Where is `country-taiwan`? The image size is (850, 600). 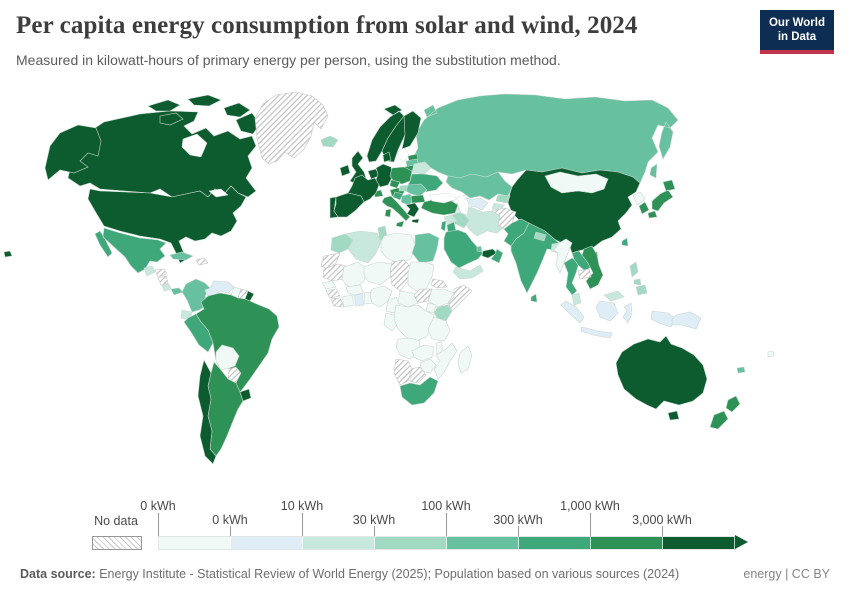
country-taiwan is located at coordinates (625, 242).